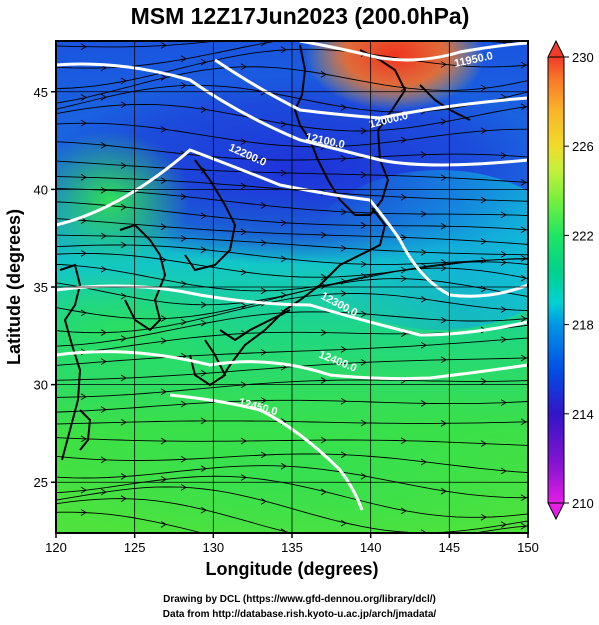 The image size is (599, 625). Describe the element at coordinates (371, 547) in the screenshot. I see `x-tick-label-140: 140` at that location.